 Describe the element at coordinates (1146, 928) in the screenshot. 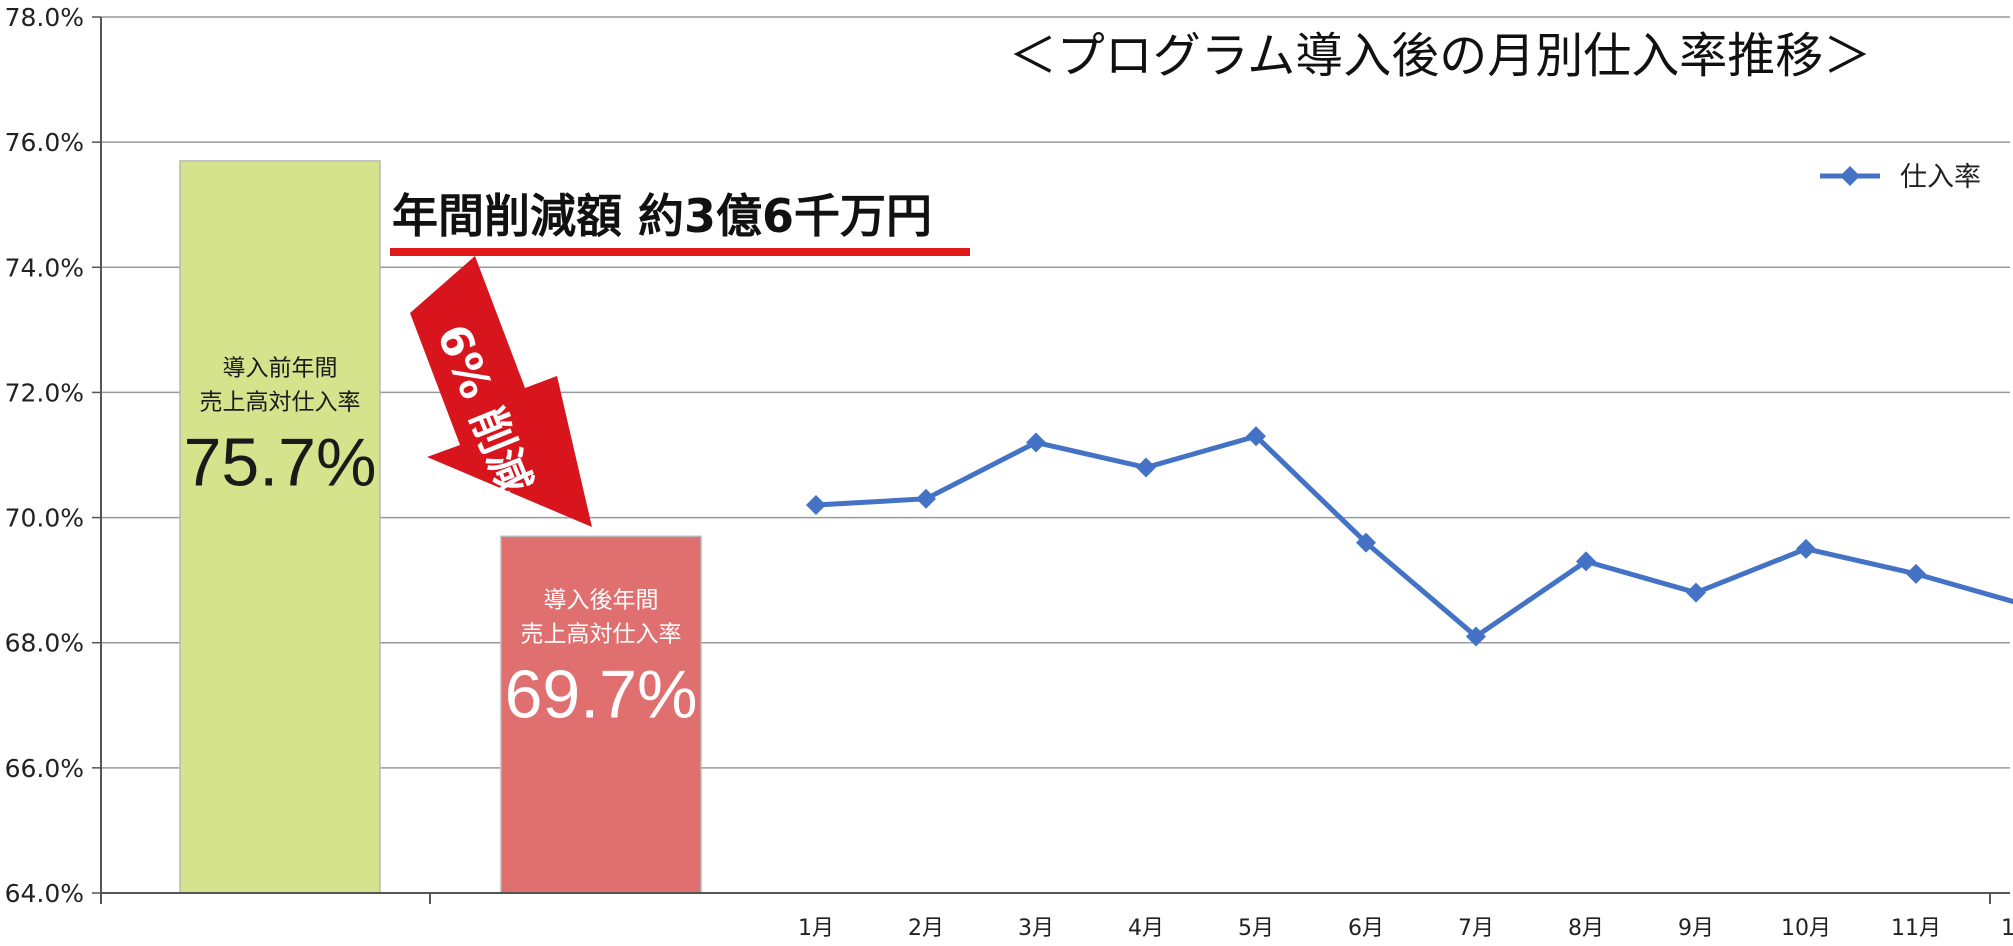

I see `x-category-label: 4月` at that location.